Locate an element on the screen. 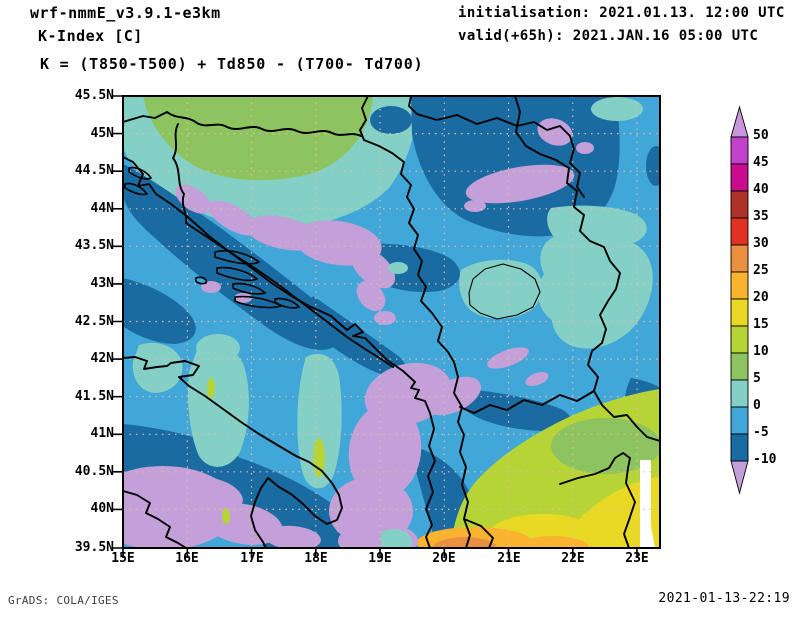 This screenshot has width=800, height=618. lilac-south-mass is located at coordinates (405, 455).